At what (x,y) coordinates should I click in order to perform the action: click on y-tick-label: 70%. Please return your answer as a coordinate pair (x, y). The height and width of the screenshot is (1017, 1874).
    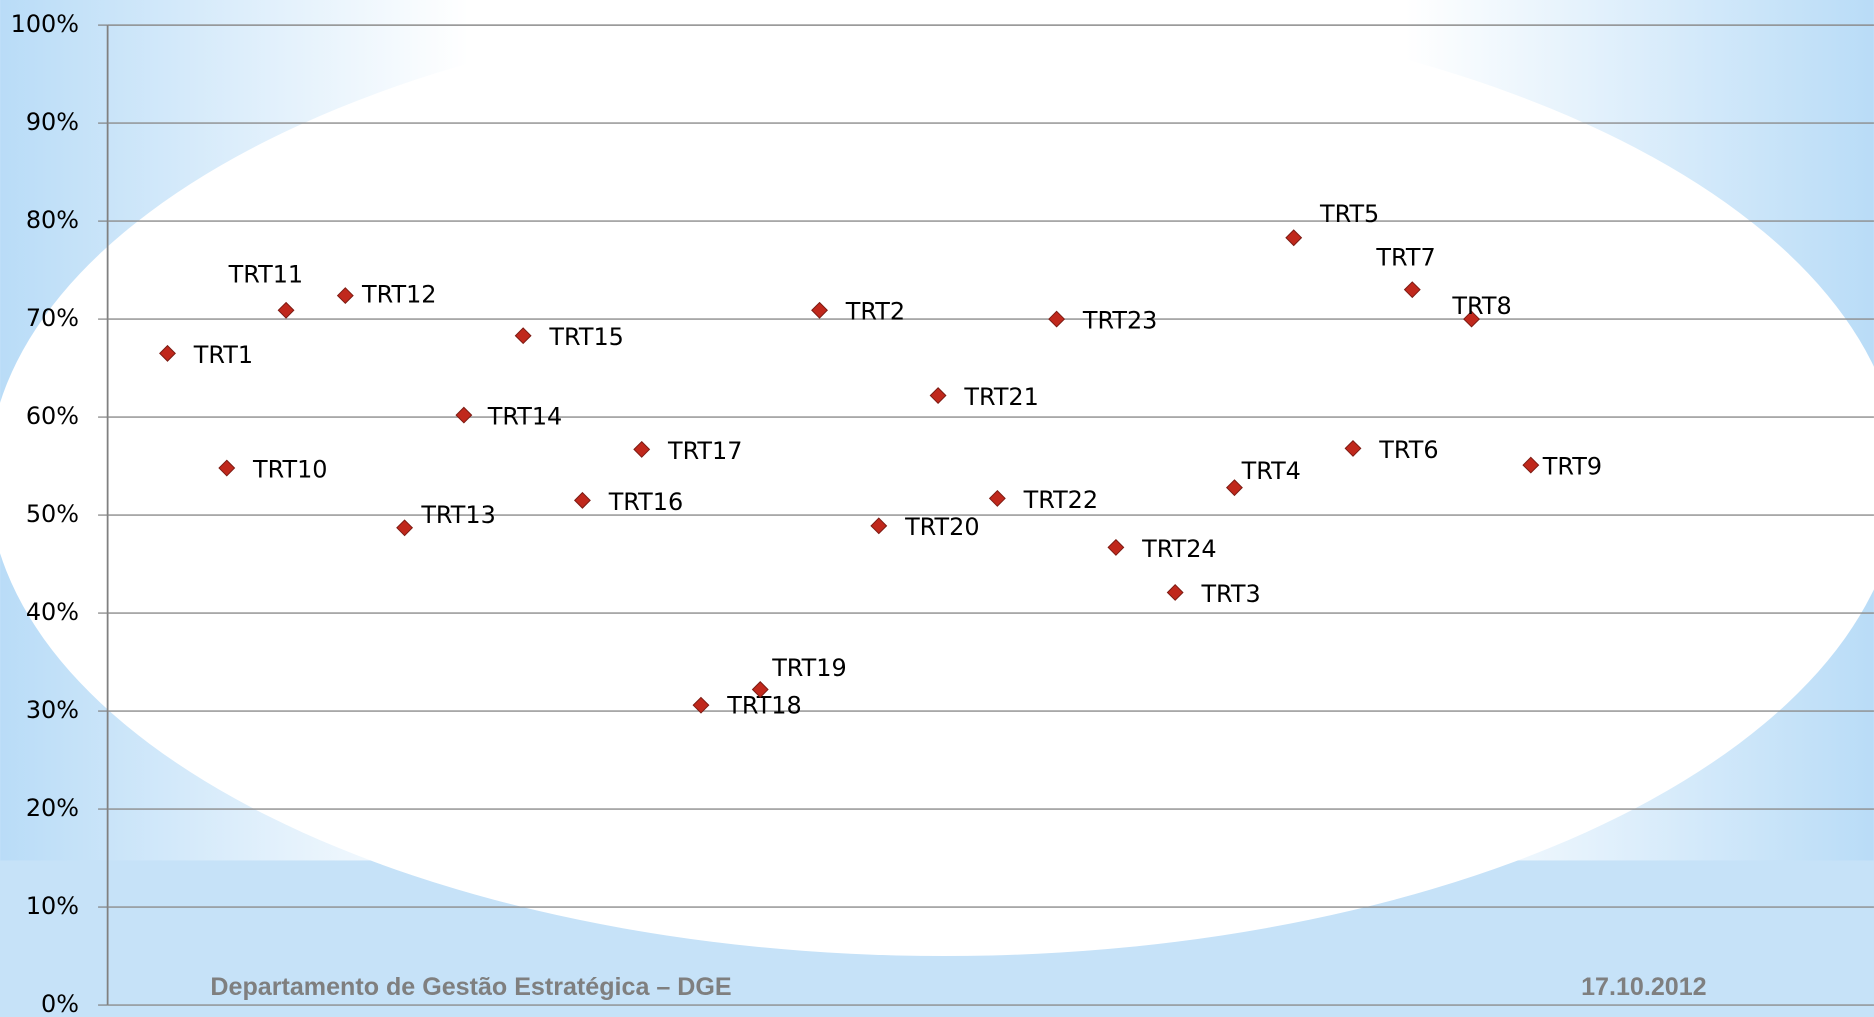
    Looking at the image, I should click on (52, 318).